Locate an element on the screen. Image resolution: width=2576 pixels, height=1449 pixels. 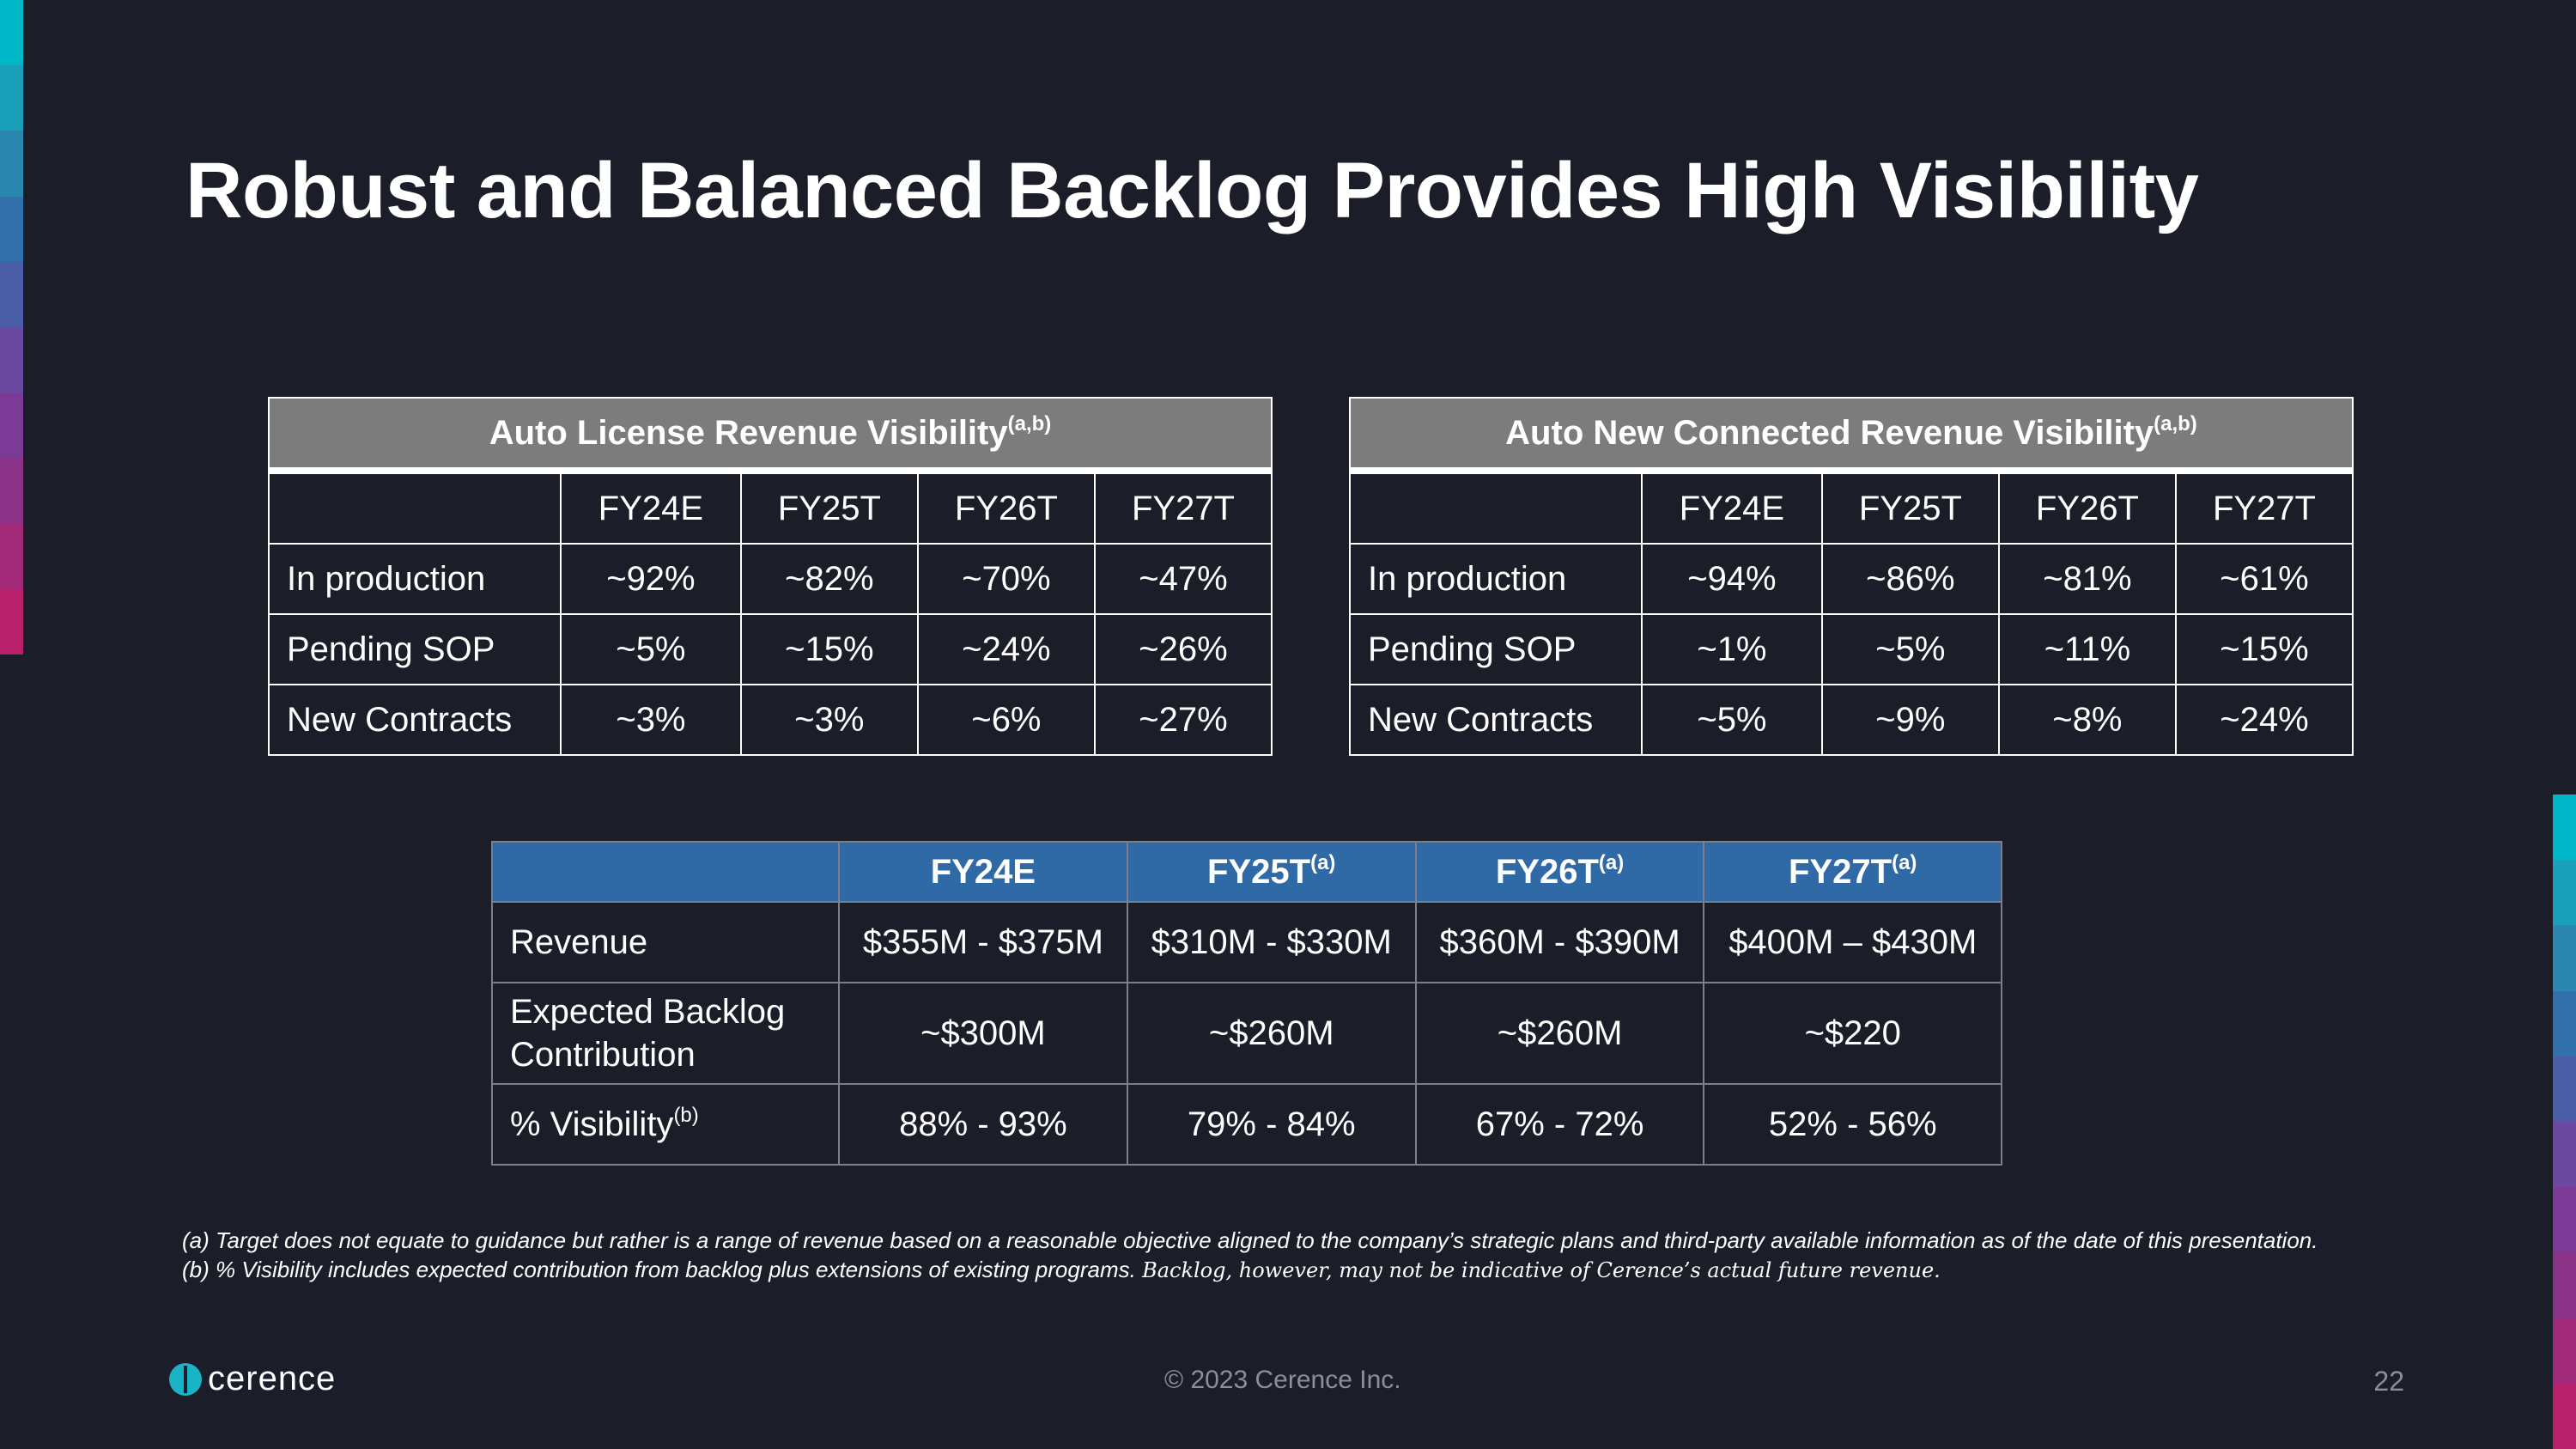
table-cell: ~1% is located at coordinates (1732, 649).